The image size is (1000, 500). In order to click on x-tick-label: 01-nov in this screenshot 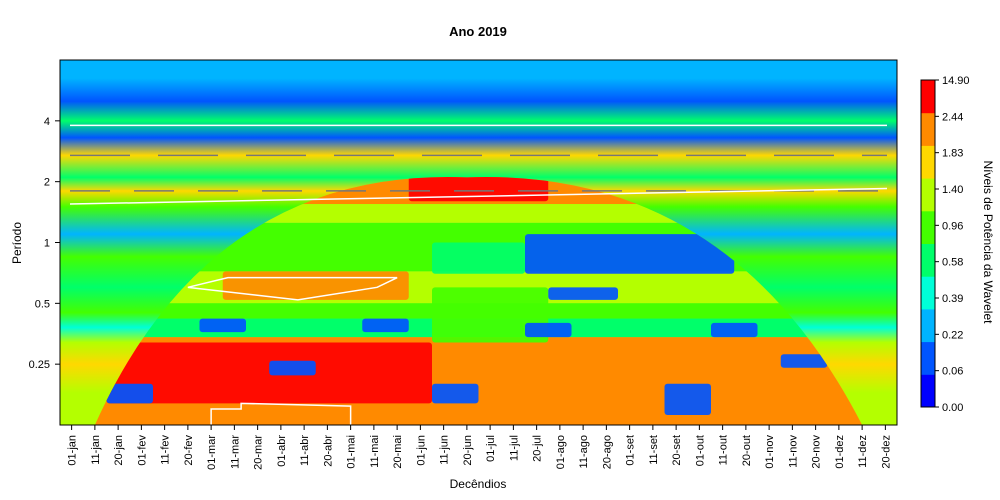, I will do `click(770, 452)`.